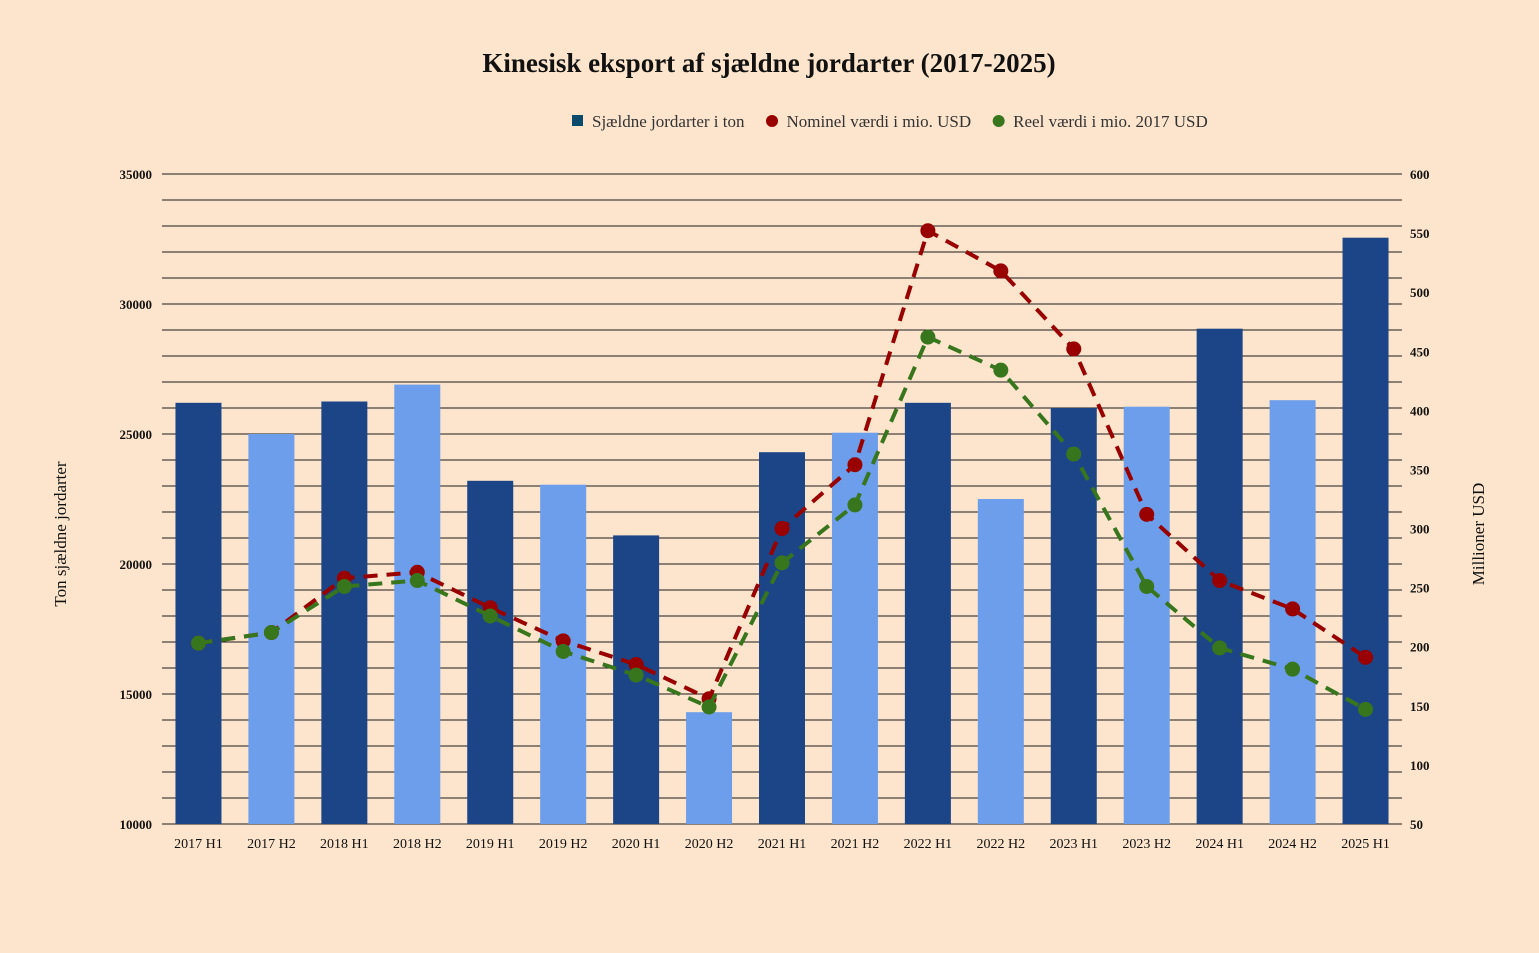 Image resolution: width=1539 pixels, height=953 pixels. Describe the element at coordinates (1420, 588) in the screenshot. I see `y2-tick-label: 250` at that location.